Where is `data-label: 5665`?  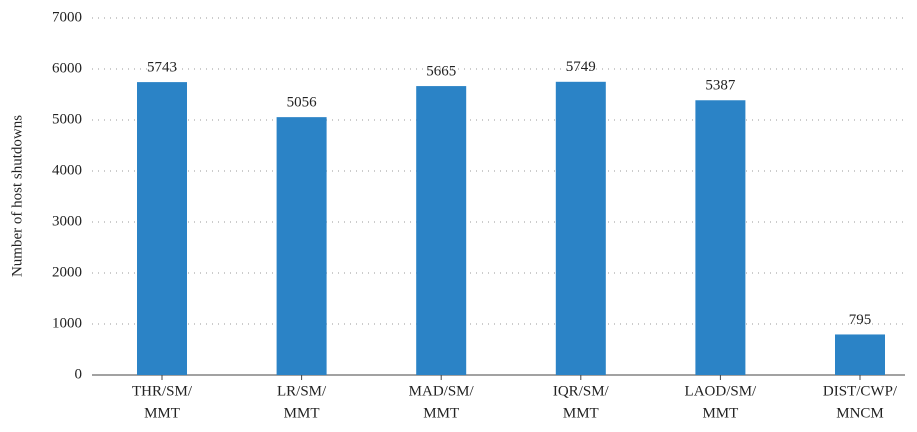
data-label: 5665 is located at coordinates (441, 72).